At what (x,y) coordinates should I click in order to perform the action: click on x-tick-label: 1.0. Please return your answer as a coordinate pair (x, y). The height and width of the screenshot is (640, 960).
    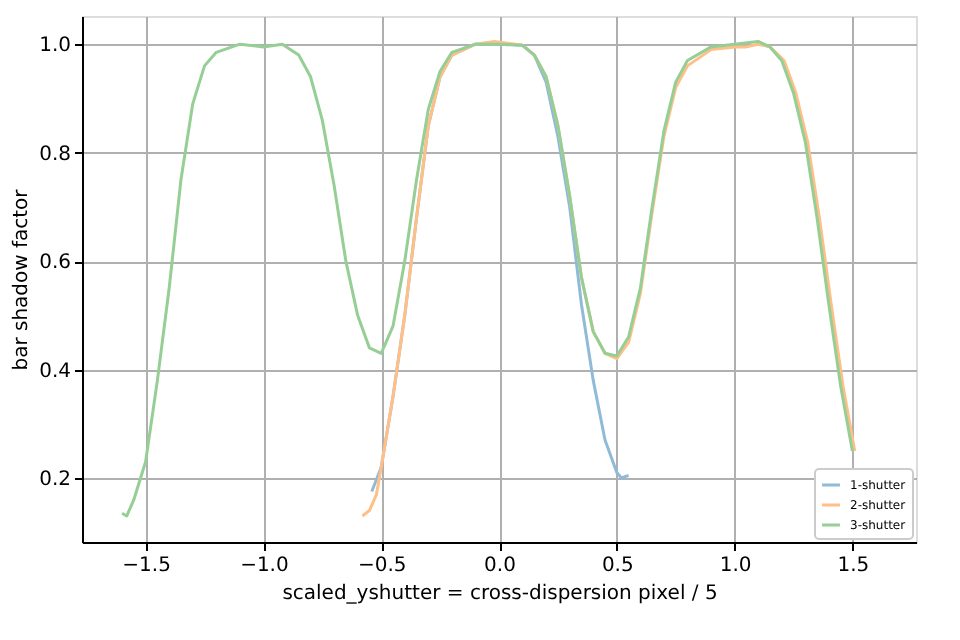
    Looking at the image, I should click on (735, 566).